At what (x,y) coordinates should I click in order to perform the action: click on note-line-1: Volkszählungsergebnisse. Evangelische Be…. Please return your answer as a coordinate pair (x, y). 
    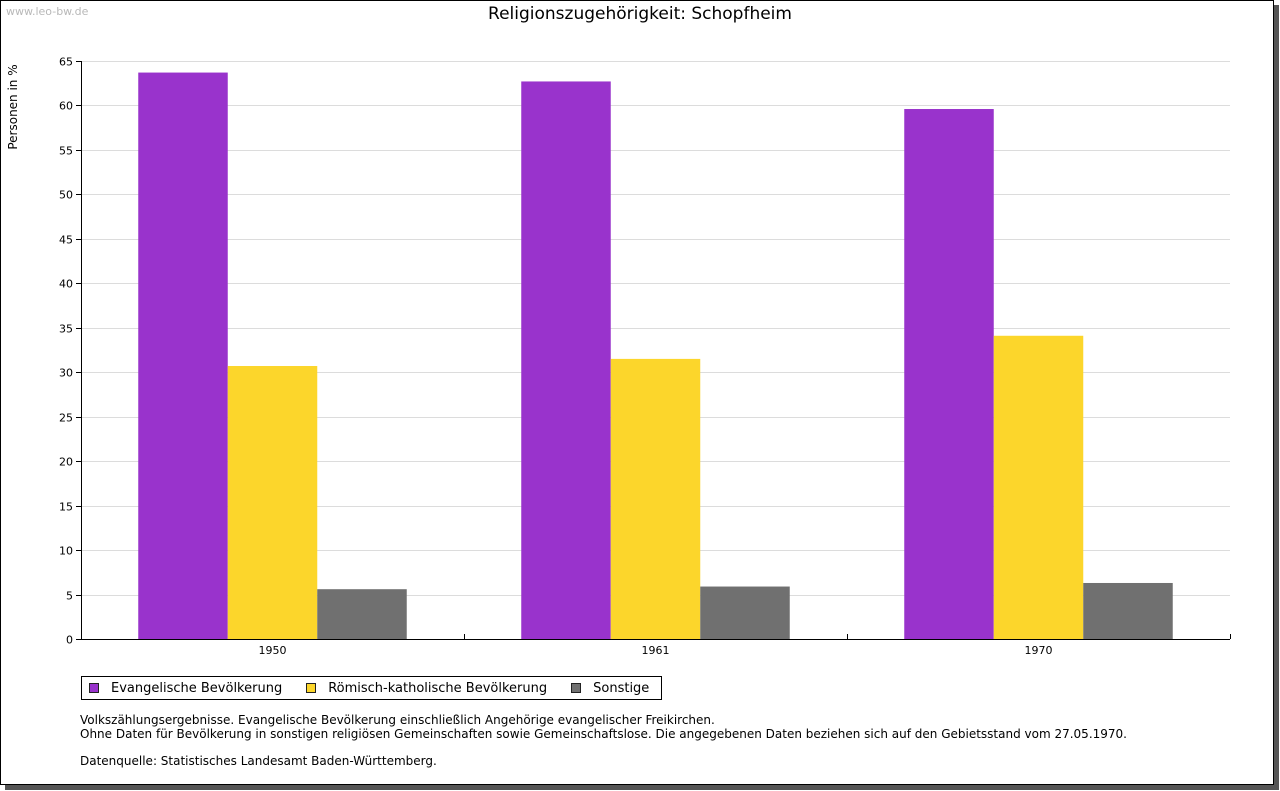
    Looking at the image, I should click on (397, 720).